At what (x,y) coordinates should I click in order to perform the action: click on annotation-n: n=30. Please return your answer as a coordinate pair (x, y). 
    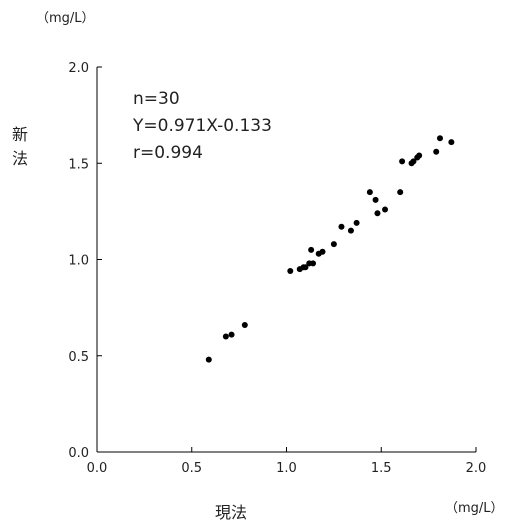
    Looking at the image, I should click on (156, 99).